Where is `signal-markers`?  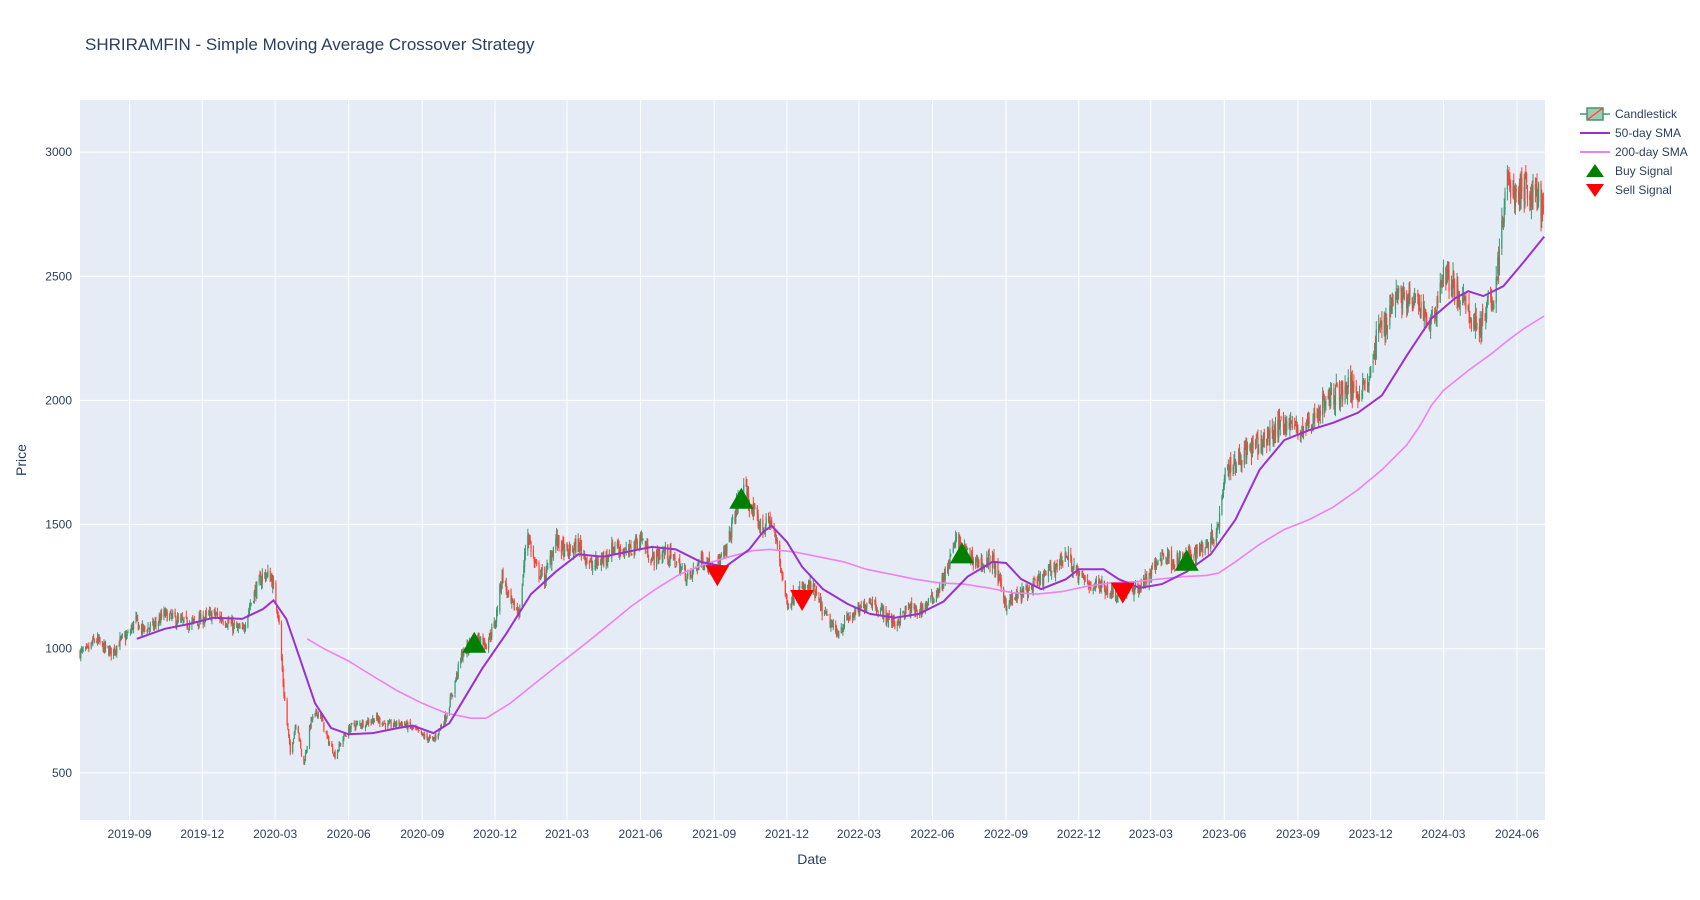 signal-markers is located at coordinates (830, 570).